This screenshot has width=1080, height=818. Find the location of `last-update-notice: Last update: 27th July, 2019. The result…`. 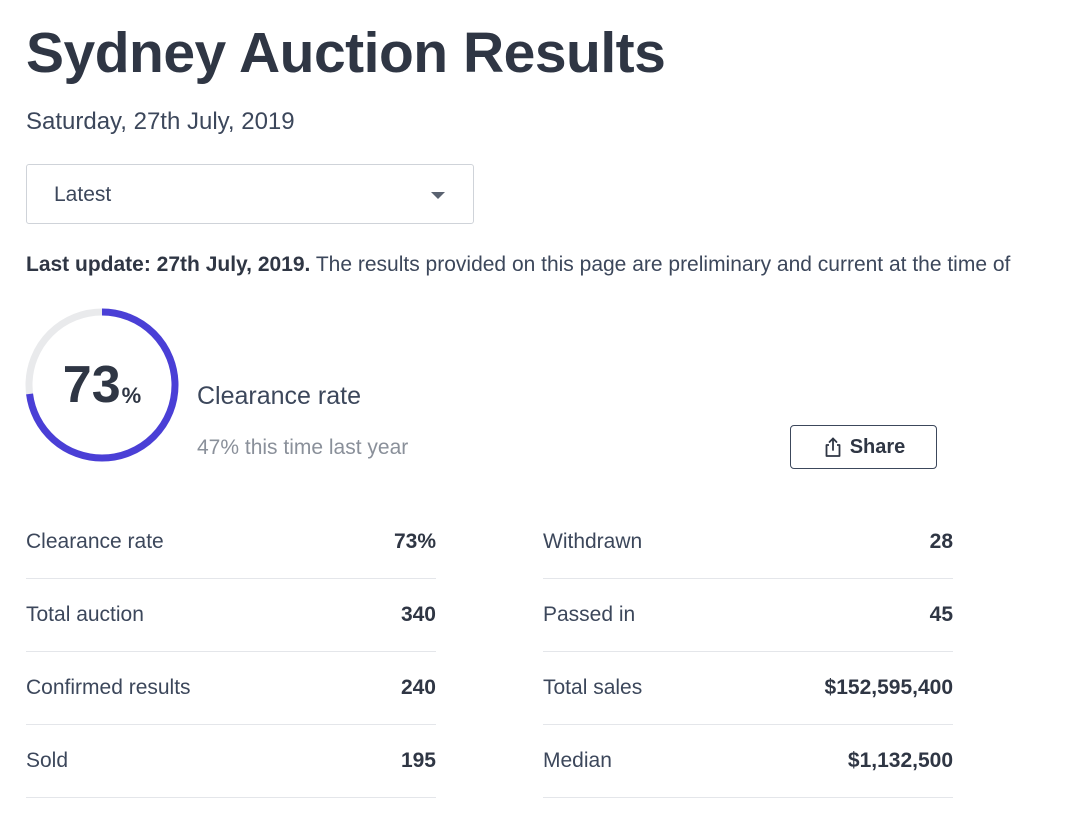

last-update-notice: Last update: 27th July, 2019. The result… is located at coordinates (518, 265).